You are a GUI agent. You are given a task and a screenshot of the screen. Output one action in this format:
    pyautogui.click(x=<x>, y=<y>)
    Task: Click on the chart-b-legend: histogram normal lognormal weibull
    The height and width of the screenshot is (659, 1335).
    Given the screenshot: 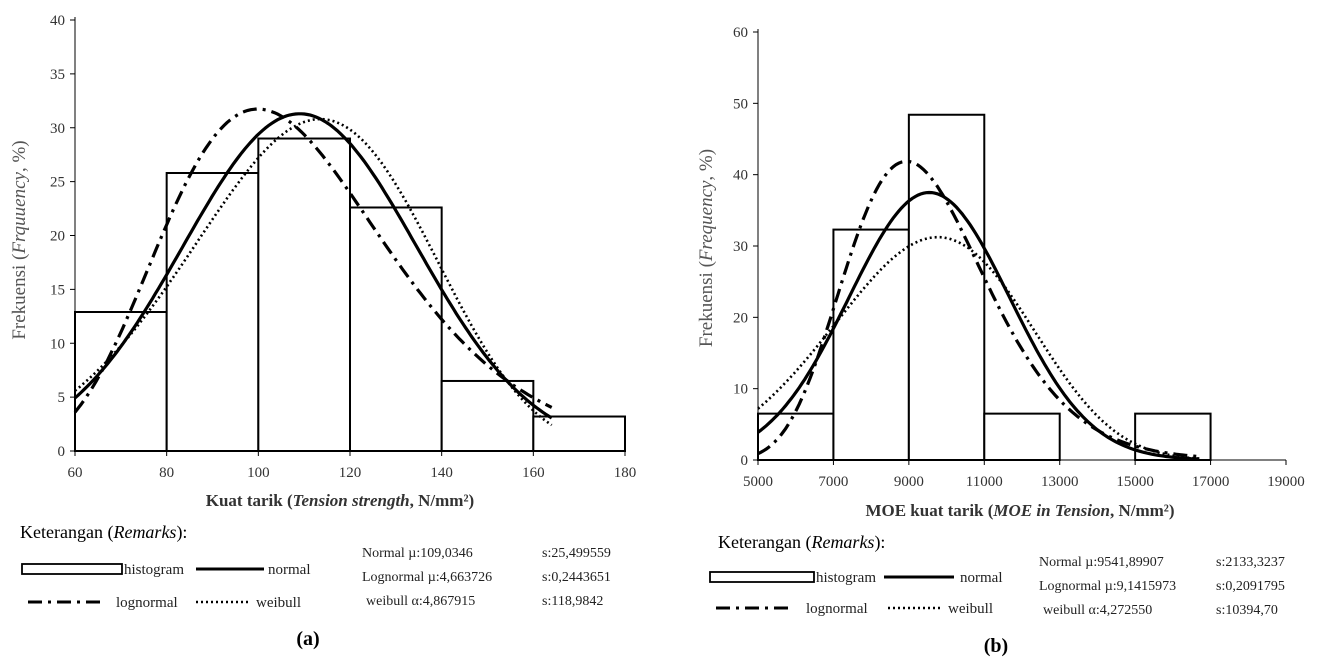 What is the action you would take?
    pyautogui.click(x=856, y=593)
    